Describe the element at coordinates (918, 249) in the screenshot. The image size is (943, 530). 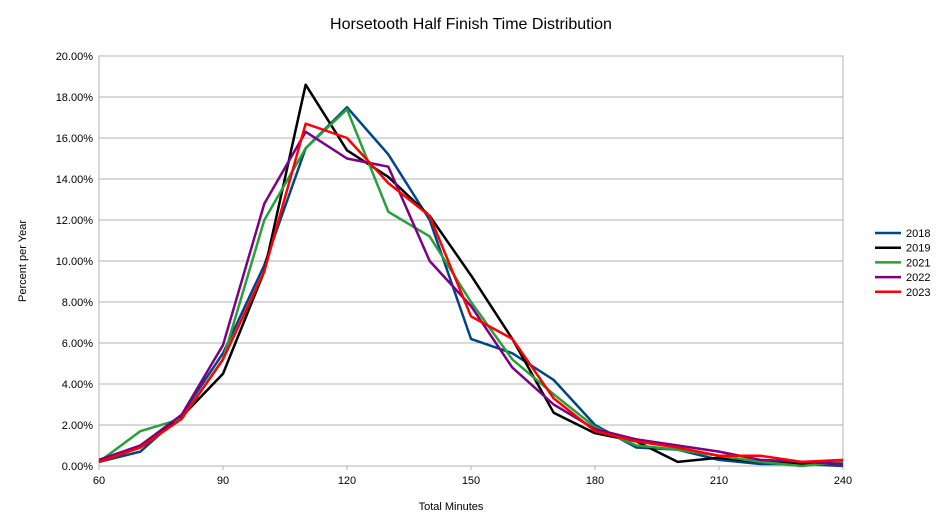
I see `legend-label: 2019` at that location.